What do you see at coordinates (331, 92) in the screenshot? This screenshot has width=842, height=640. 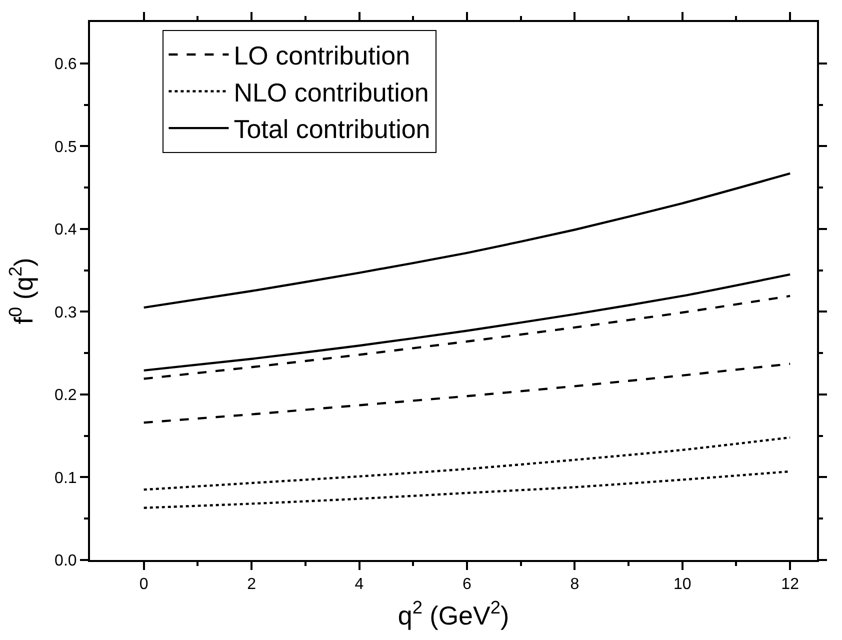 I see `legend-label: NLO contribution` at bounding box center [331, 92].